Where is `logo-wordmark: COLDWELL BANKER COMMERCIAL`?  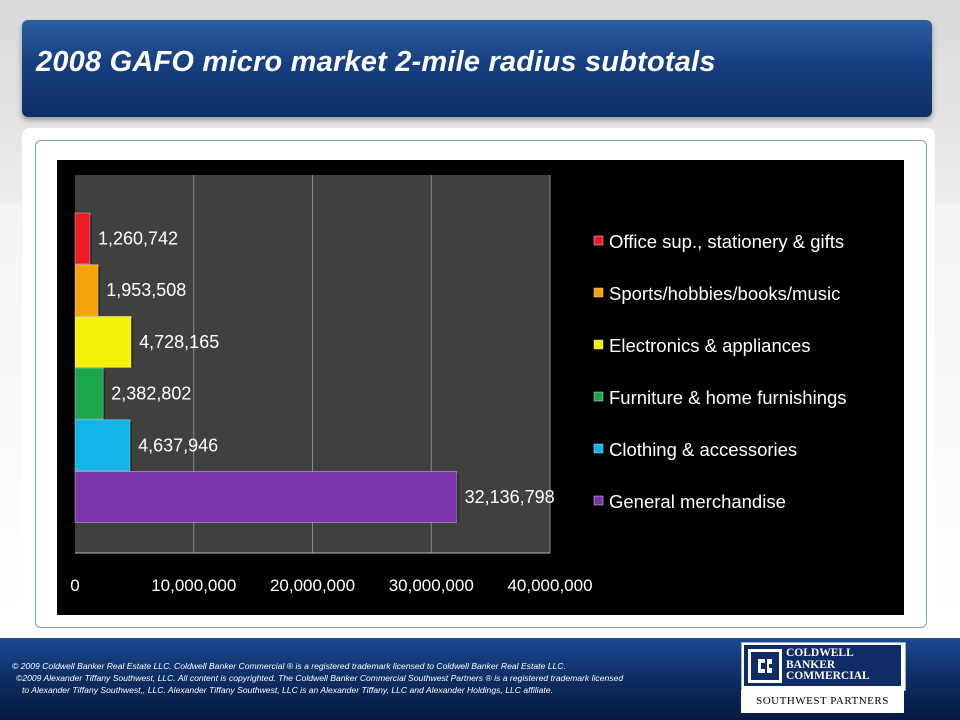 logo-wordmark: COLDWELL BANKER COMMERCIAL is located at coordinates (828, 665).